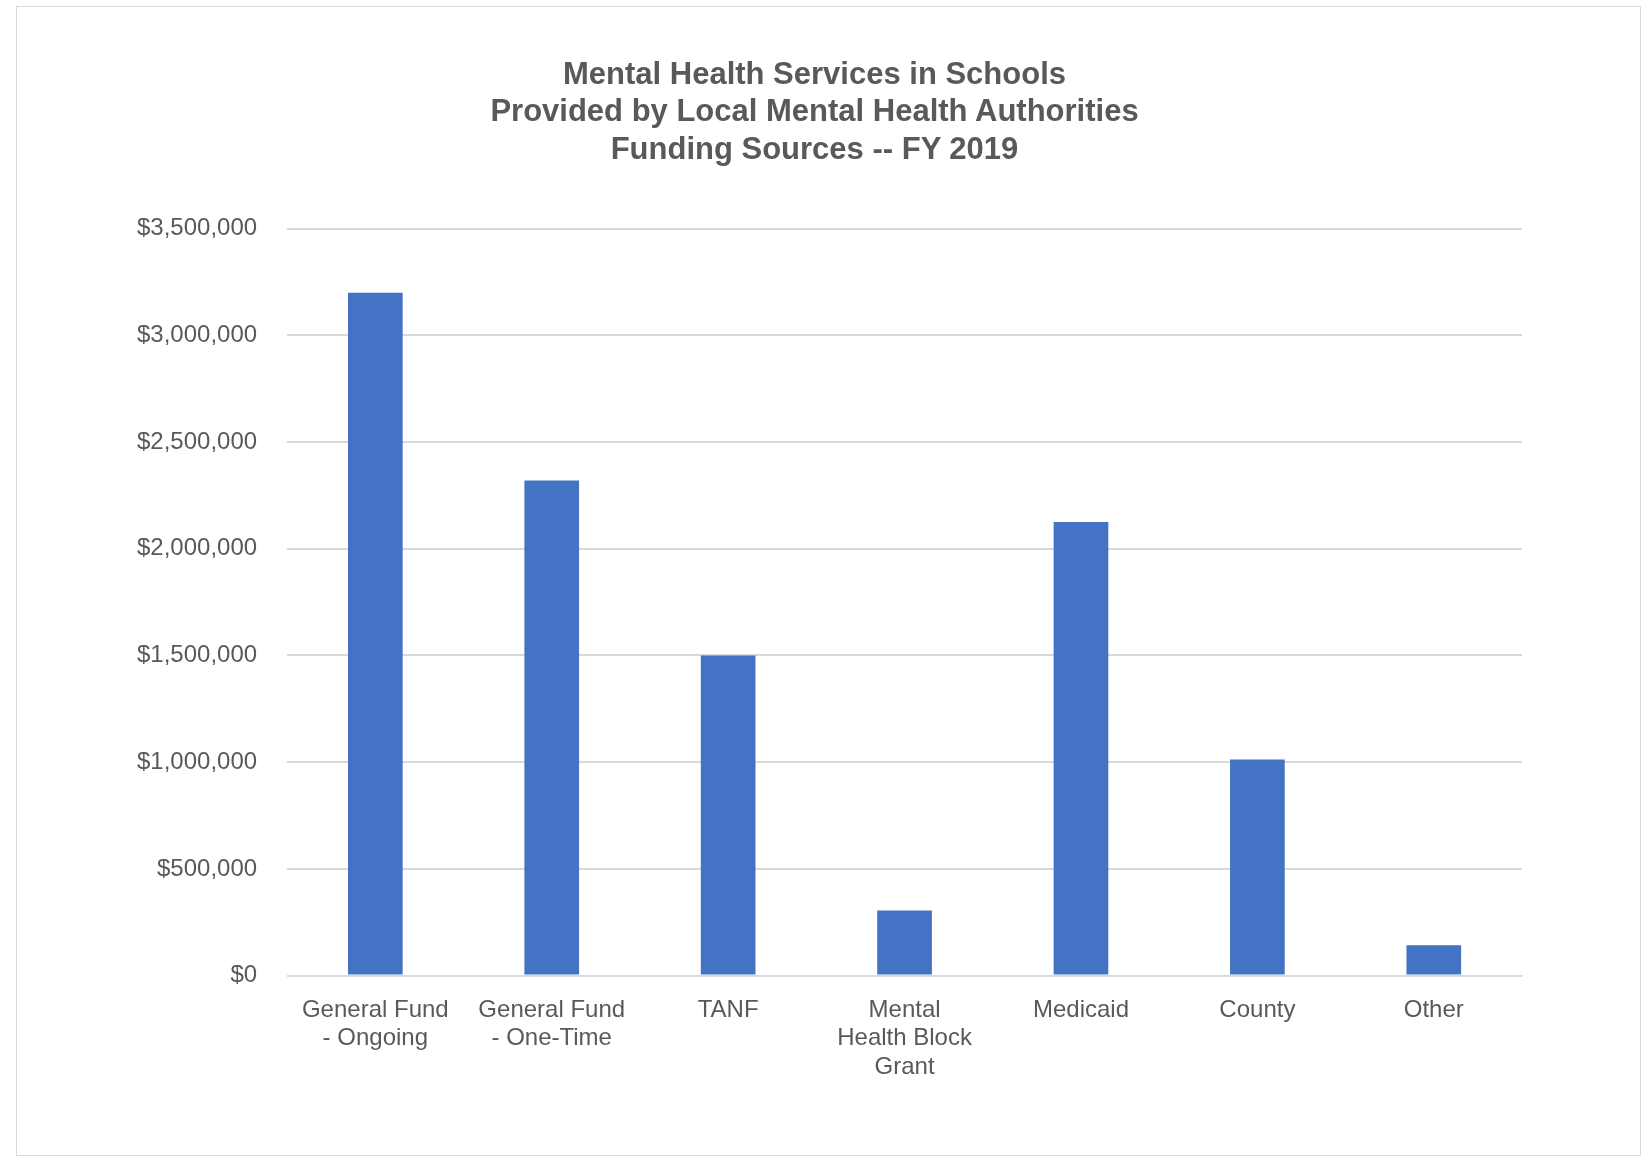  What do you see at coordinates (197, 440) in the screenshot?
I see `y-tick-label: $2,500,000` at bounding box center [197, 440].